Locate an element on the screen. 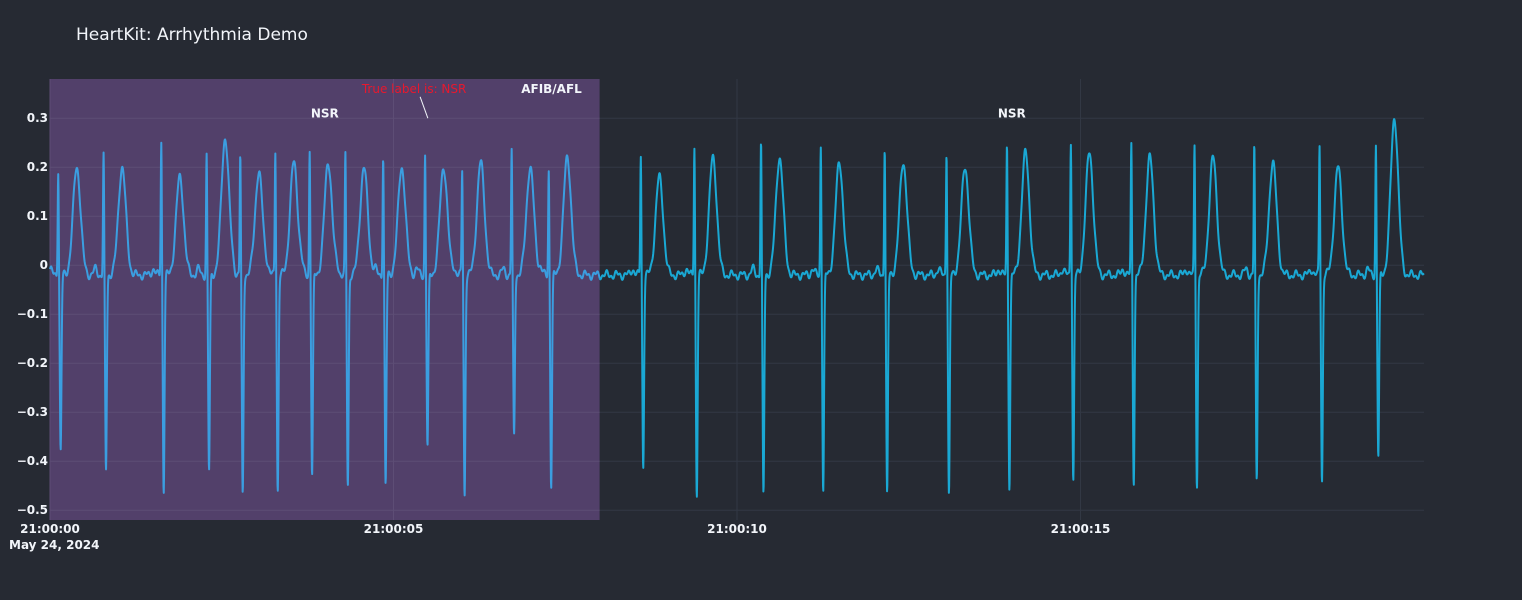 This screenshot has width=1522, height=600. x-tick-label: 21:00:15 is located at coordinates (1081, 529).